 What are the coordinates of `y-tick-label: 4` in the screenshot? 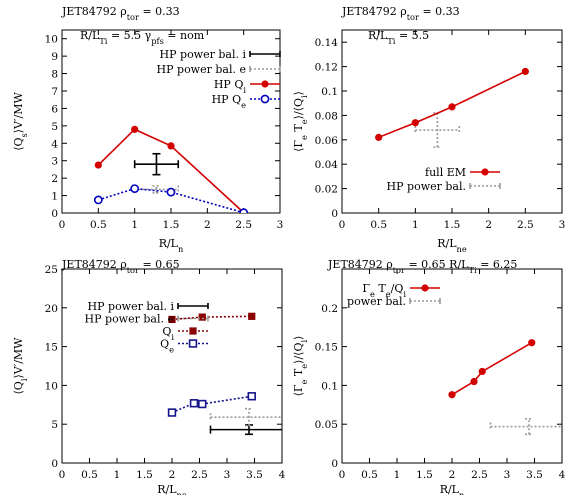 It's located at (54, 144).